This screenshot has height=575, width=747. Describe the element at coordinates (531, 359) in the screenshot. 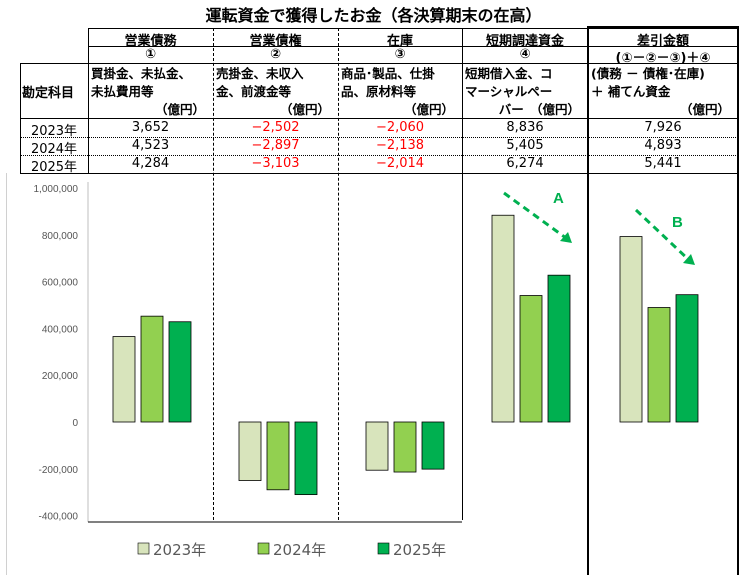

I see `bar-2024年-短期調達資金` at that location.